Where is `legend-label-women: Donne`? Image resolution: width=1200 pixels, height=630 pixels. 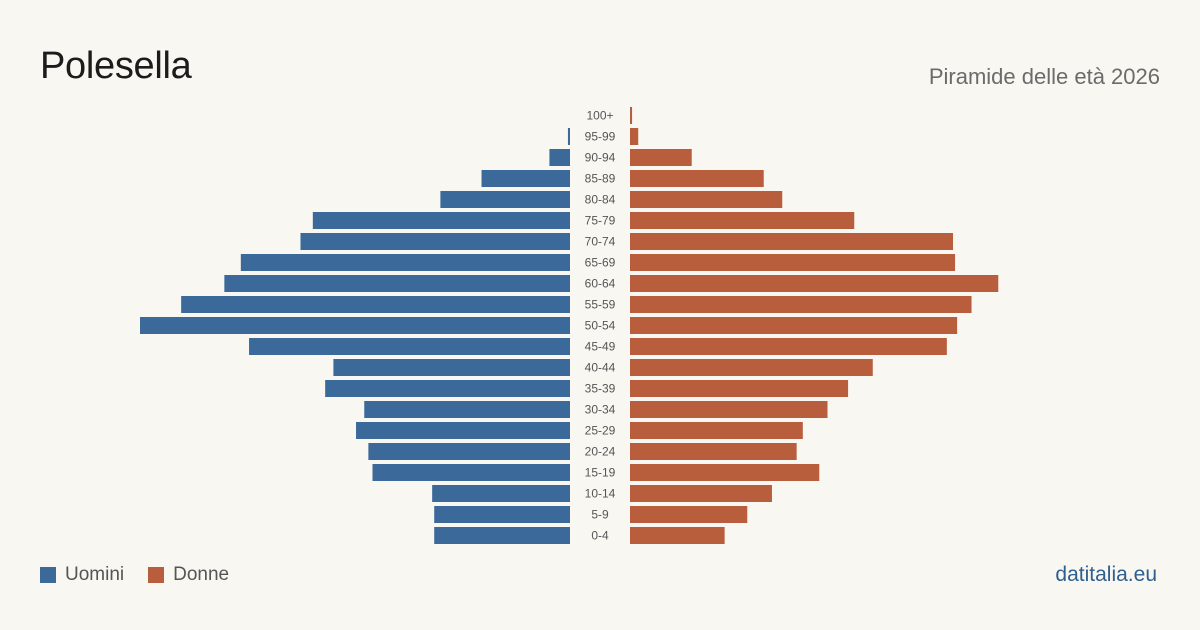
legend-label-women: Donne is located at coordinates (201, 574).